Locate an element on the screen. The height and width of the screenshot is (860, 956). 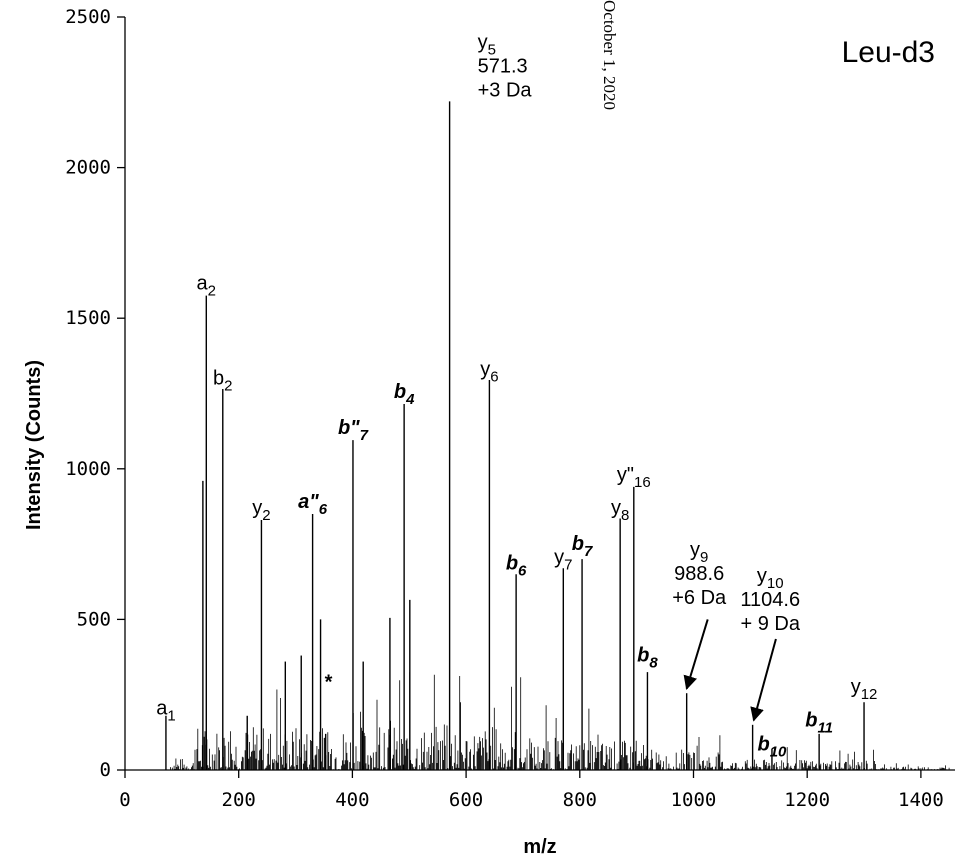
peak-label-main: * is located at coordinates (329, 683).